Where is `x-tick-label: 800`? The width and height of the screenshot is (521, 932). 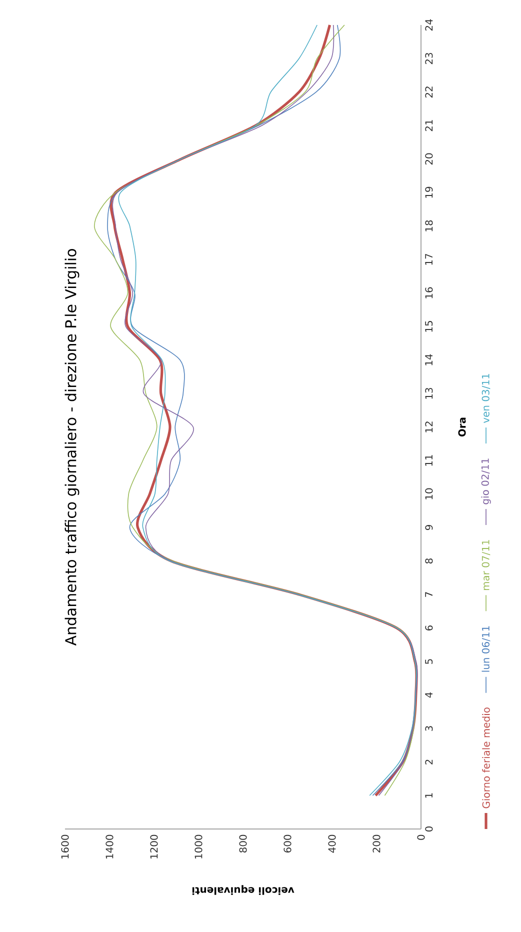 x-tick-label: 800 is located at coordinates (243, 843).